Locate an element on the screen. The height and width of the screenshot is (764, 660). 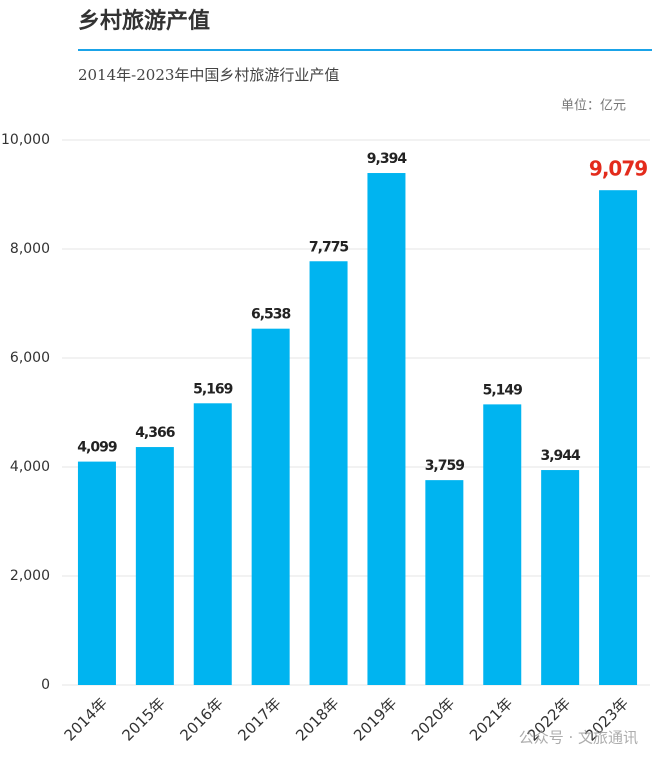
x-tick-label: 2018年 is located at coordinates (317, 719).